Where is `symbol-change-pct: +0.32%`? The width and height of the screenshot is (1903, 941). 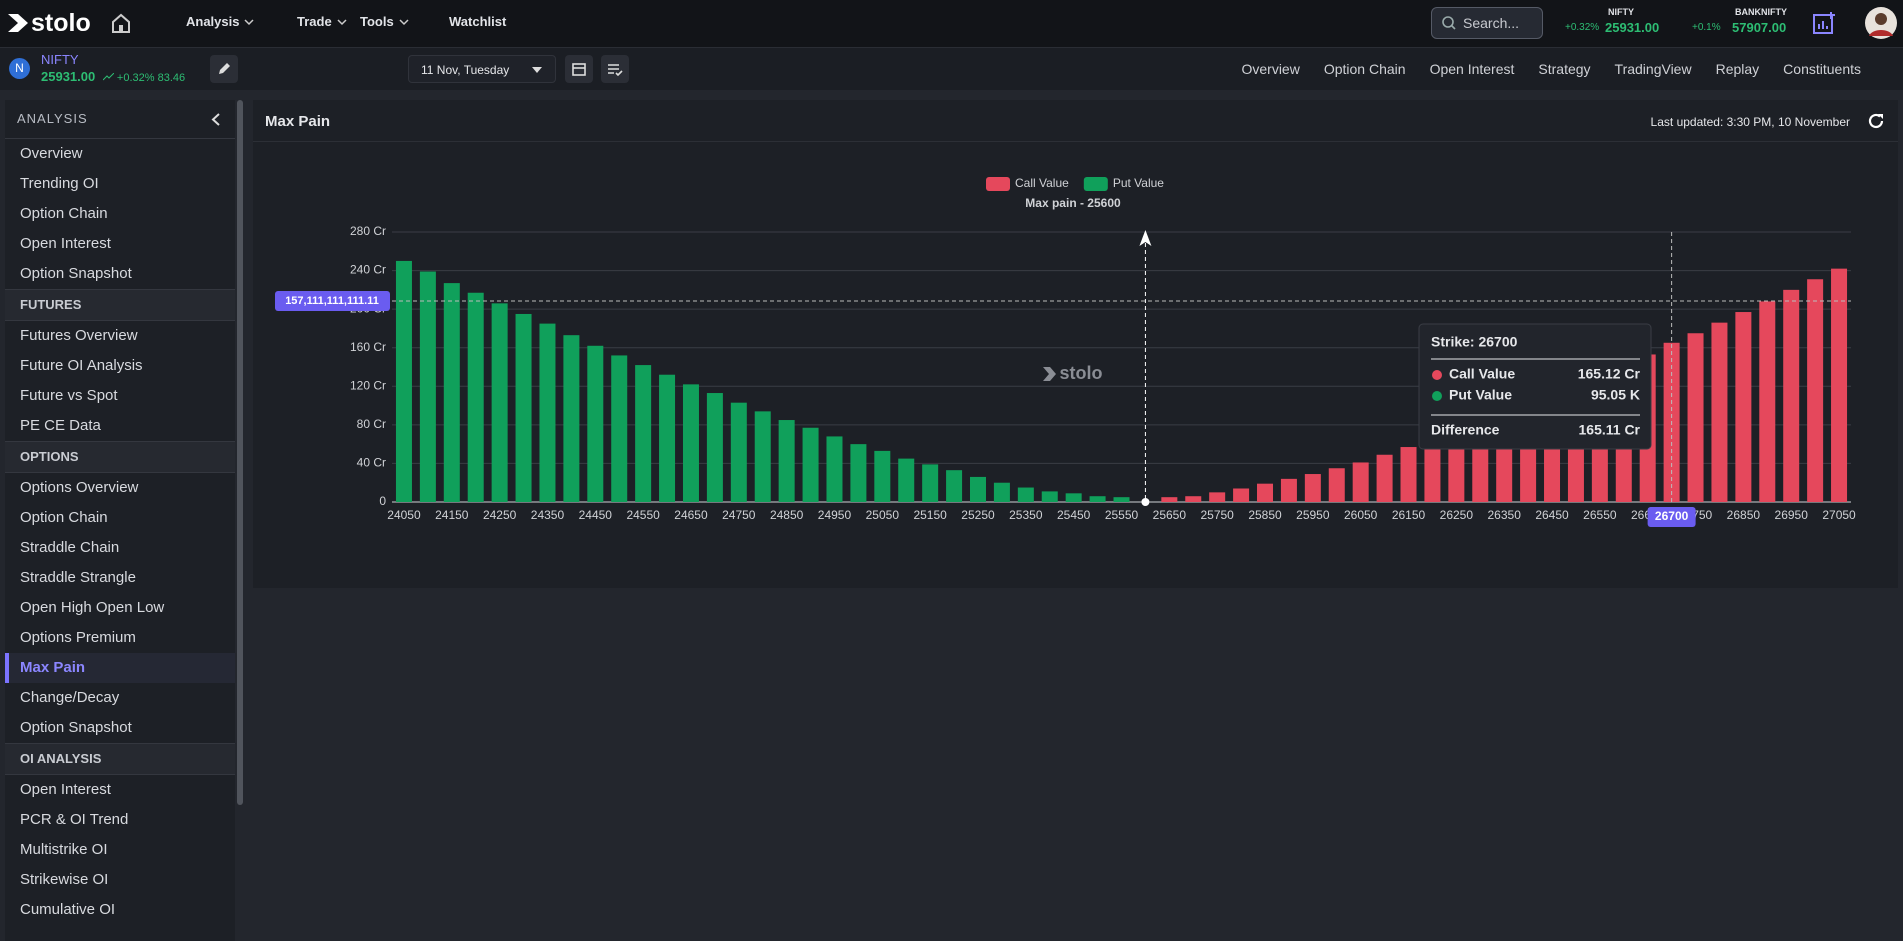 symbol-change-pct: +0.32% is located at coordinates (136, 78).